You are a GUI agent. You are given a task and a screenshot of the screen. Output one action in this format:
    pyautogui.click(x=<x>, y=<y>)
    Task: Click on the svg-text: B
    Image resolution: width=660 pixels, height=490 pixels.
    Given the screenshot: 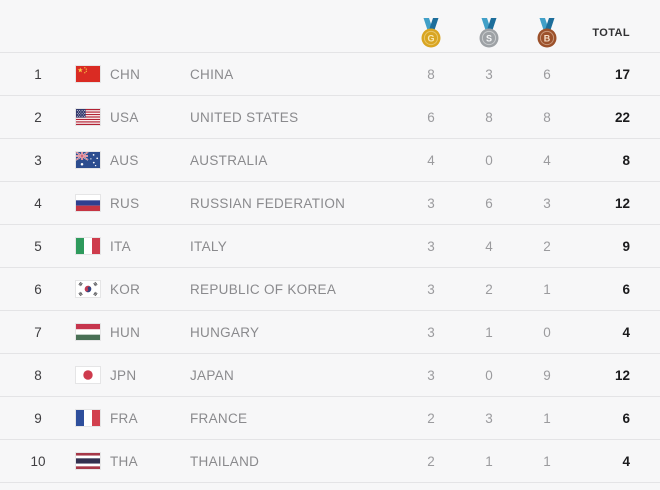 What is the action you would take?
    pyautogui.click(x=547, y=38)
    